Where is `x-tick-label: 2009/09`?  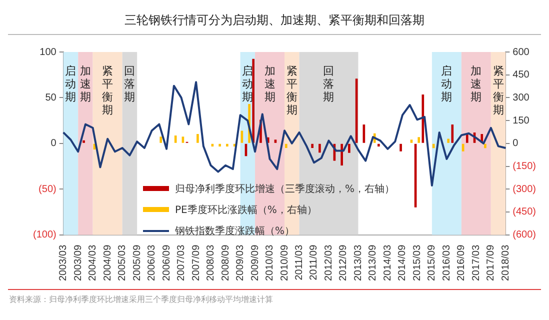
x-tick-label: 2009/09 is located at coordinates (255, 263).